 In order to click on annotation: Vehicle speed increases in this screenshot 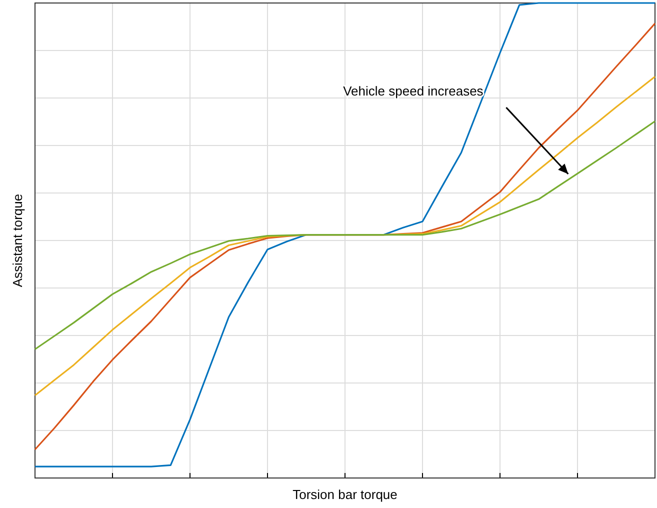, I will do `click(413, 91)`.